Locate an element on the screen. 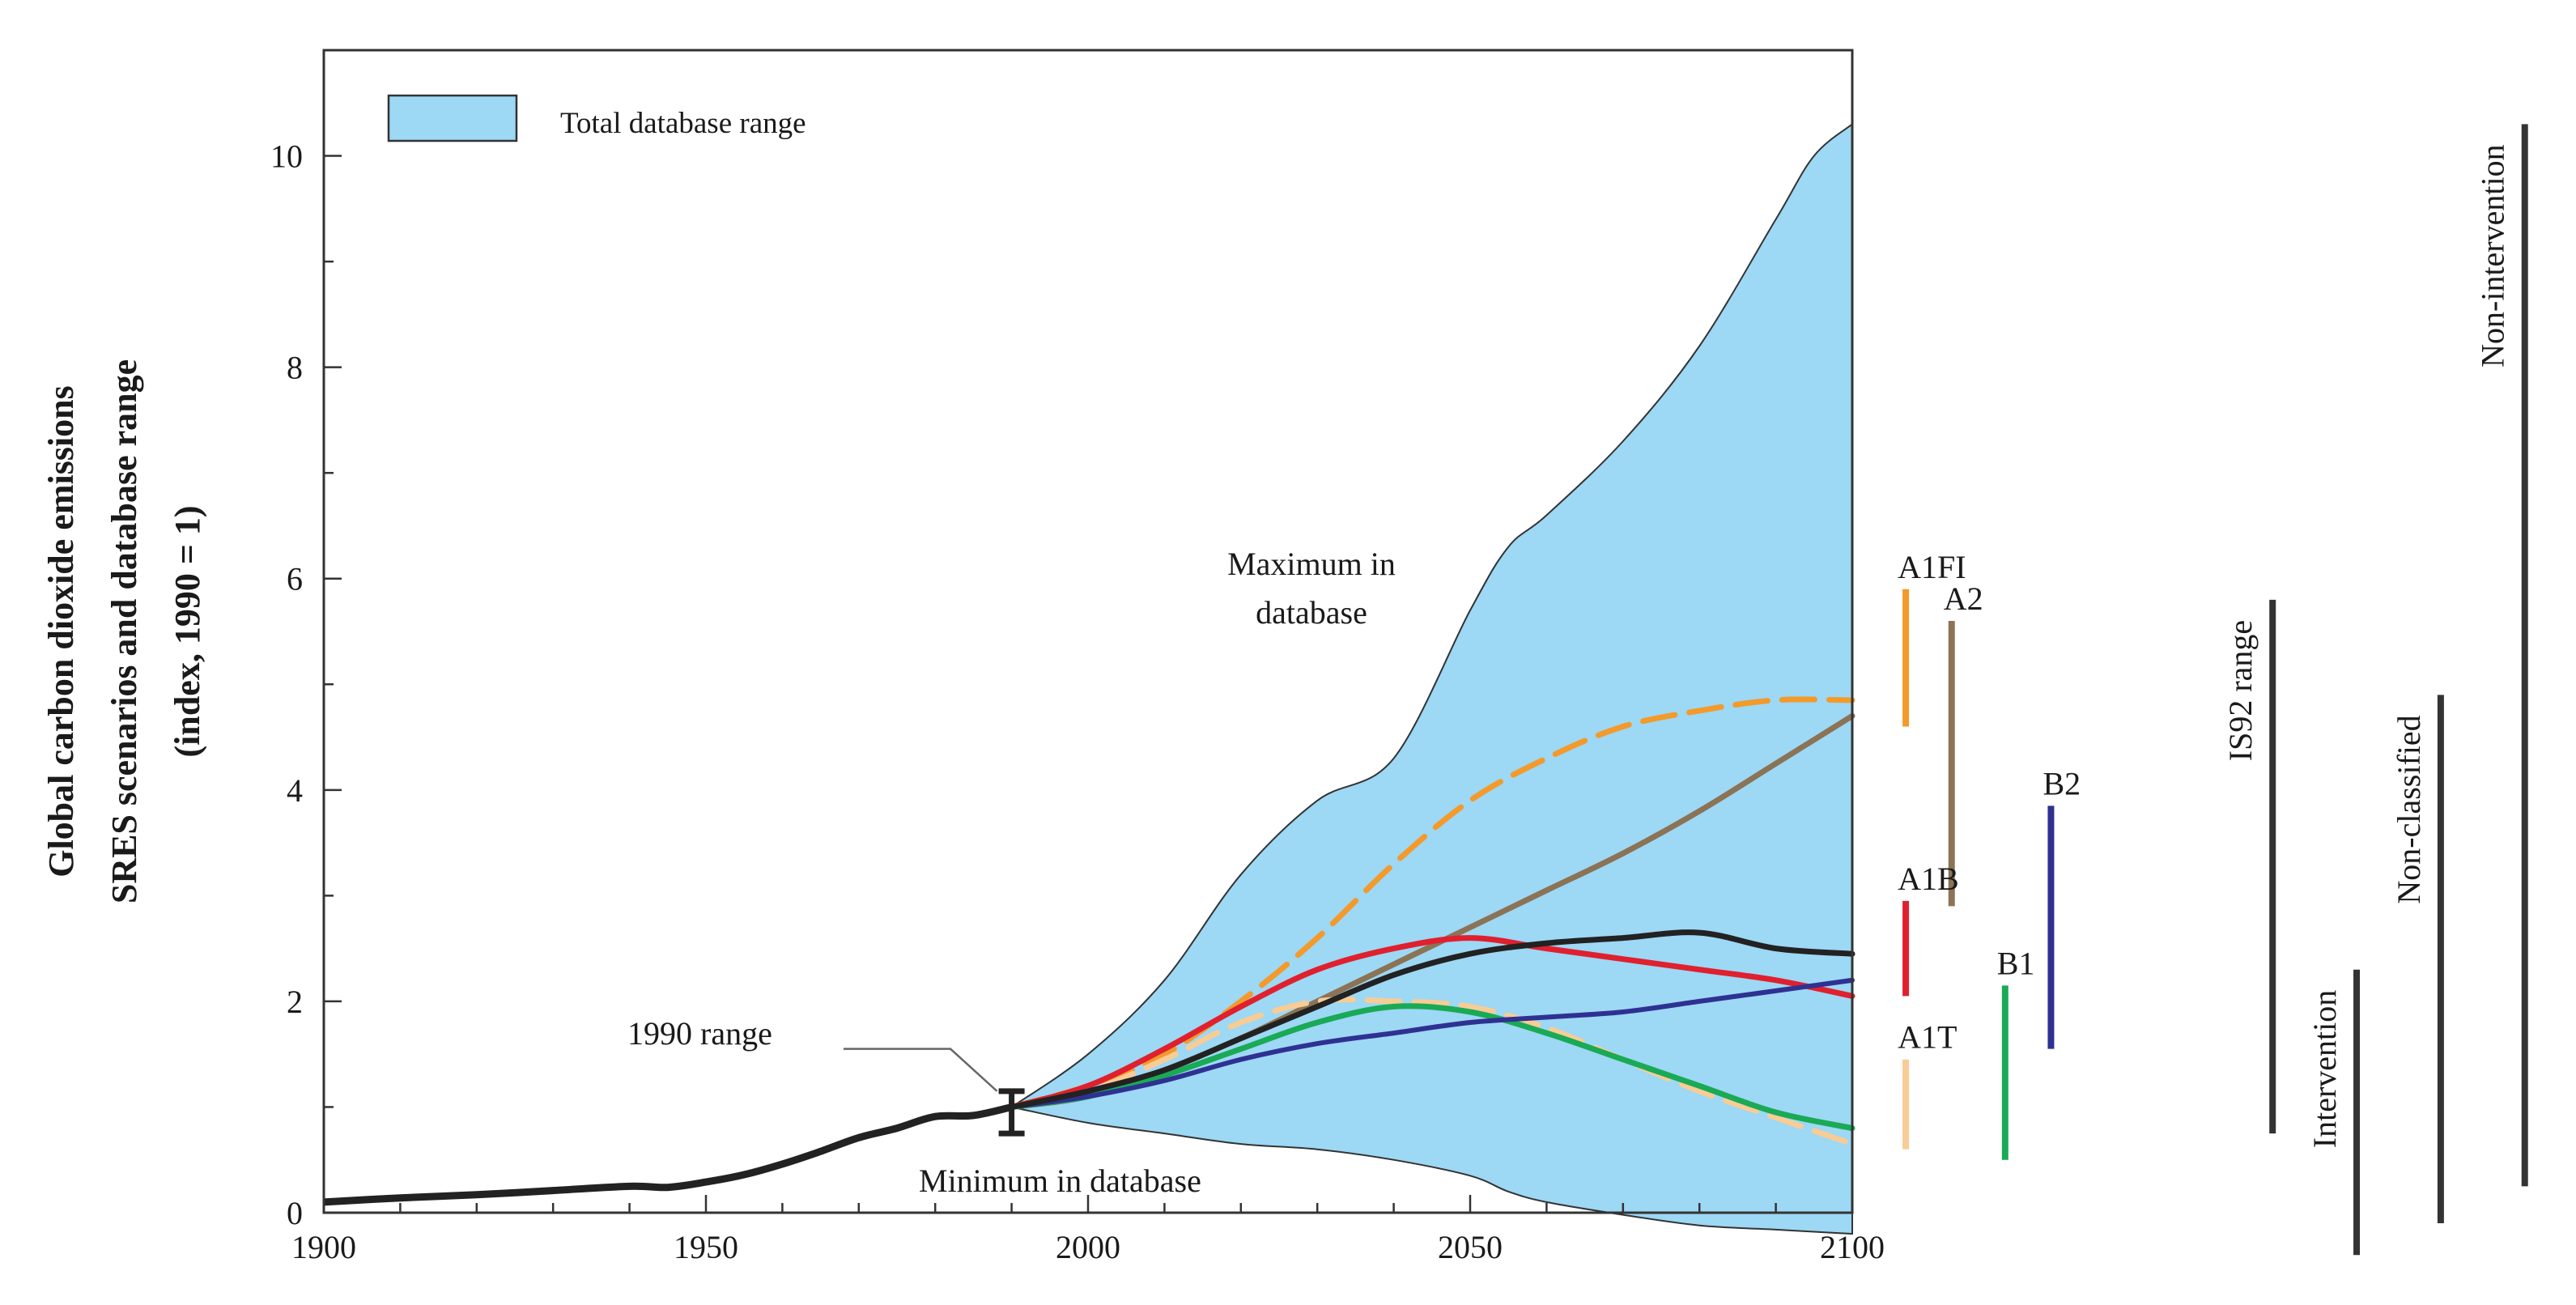 The width and height of the screenshot is (2576, 1305). y-axis-title-line-2: SRES scenarios and database range is located at coordinates (124, 631).